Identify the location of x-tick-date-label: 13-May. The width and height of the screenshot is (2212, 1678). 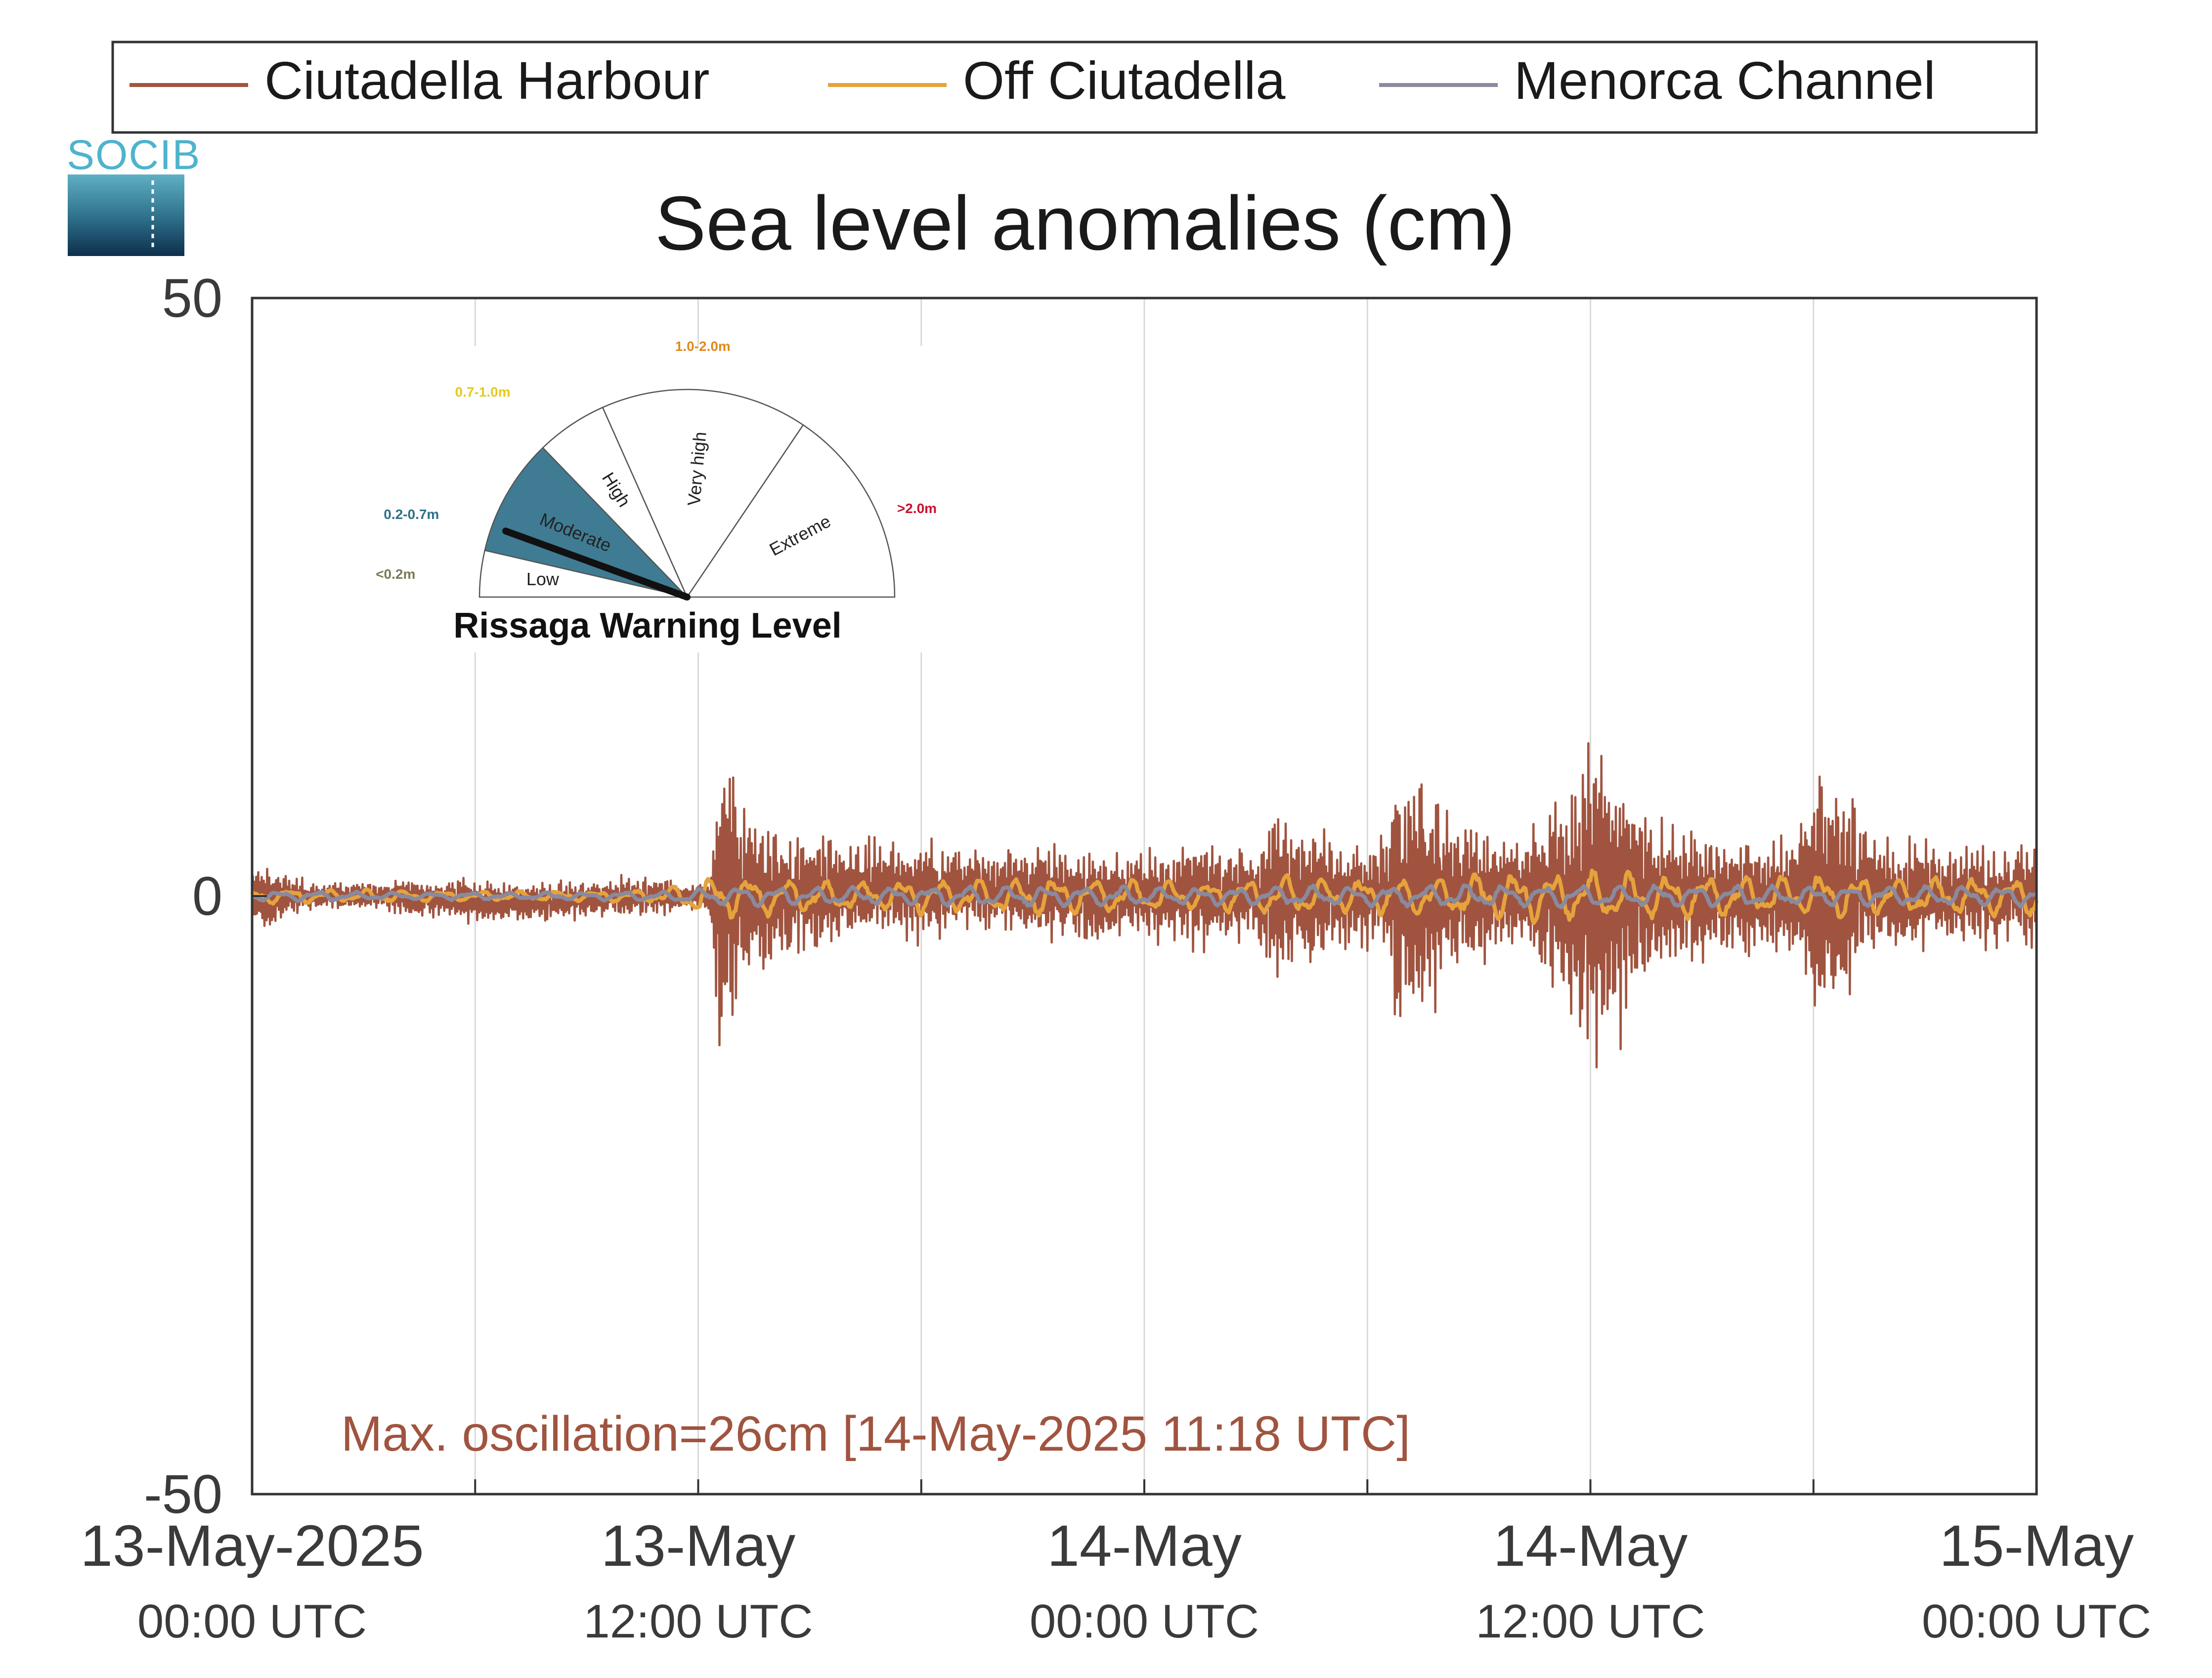
(698, 1546).